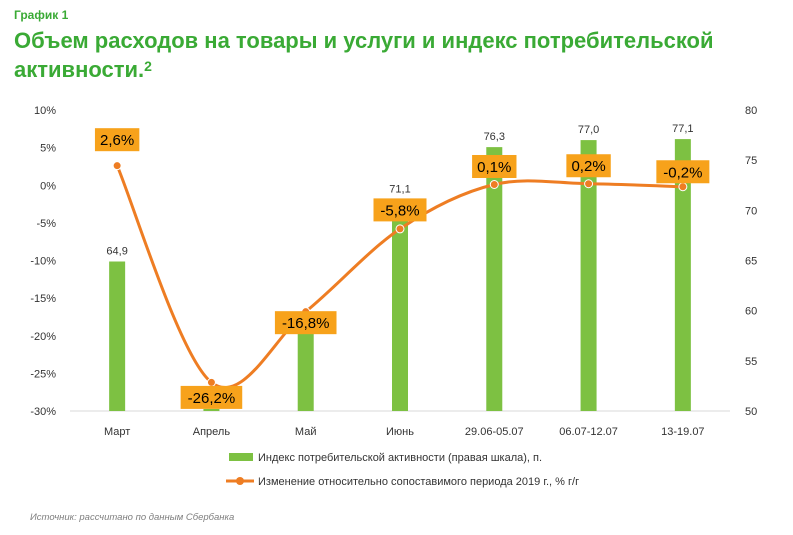  What do you see at coordinates (212, 432) in the screenshot?
I see `x-axis-category-label: Апрель` at bounding box center [212, 432].